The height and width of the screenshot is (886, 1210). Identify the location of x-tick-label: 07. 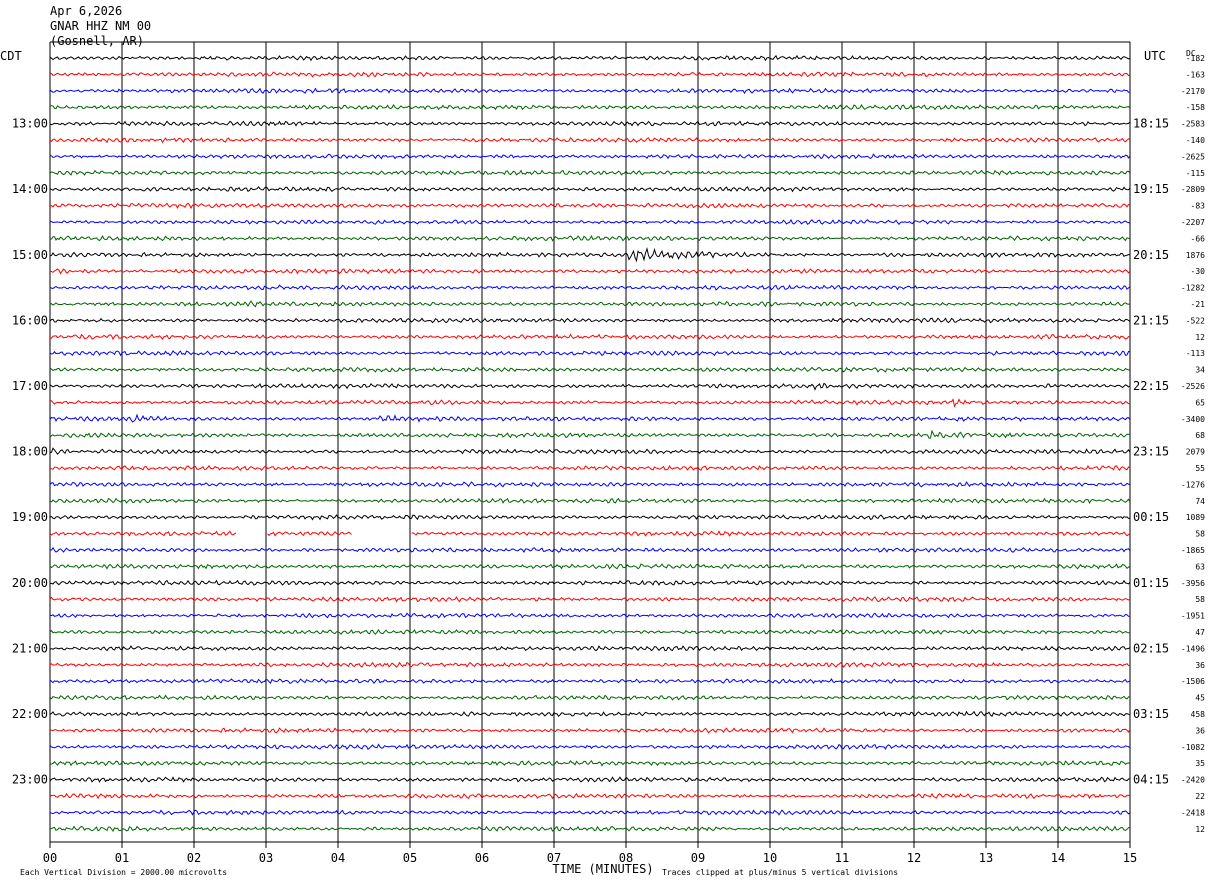
(554, 858).